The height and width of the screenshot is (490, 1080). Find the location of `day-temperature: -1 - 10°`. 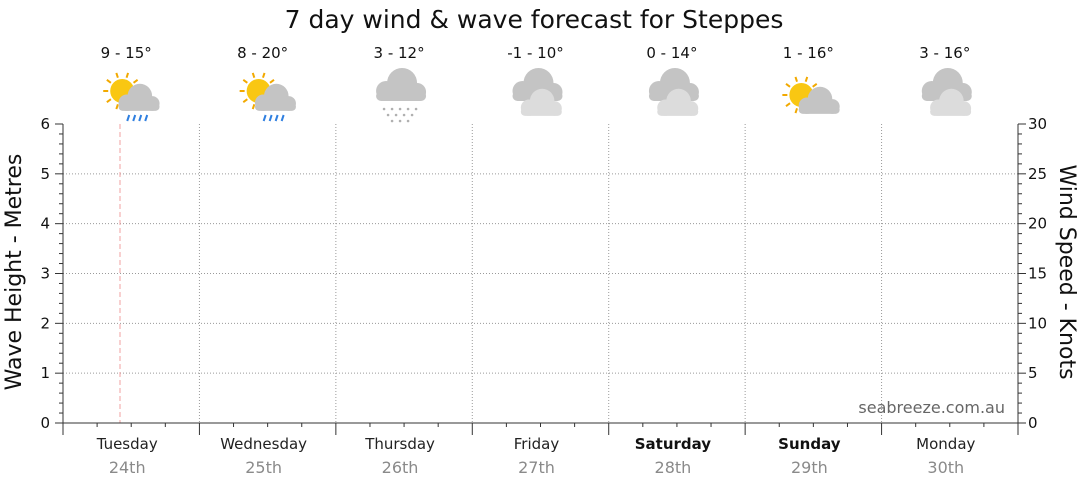

day-temperature: -1 - 10° is located at coordinates (535, 53).